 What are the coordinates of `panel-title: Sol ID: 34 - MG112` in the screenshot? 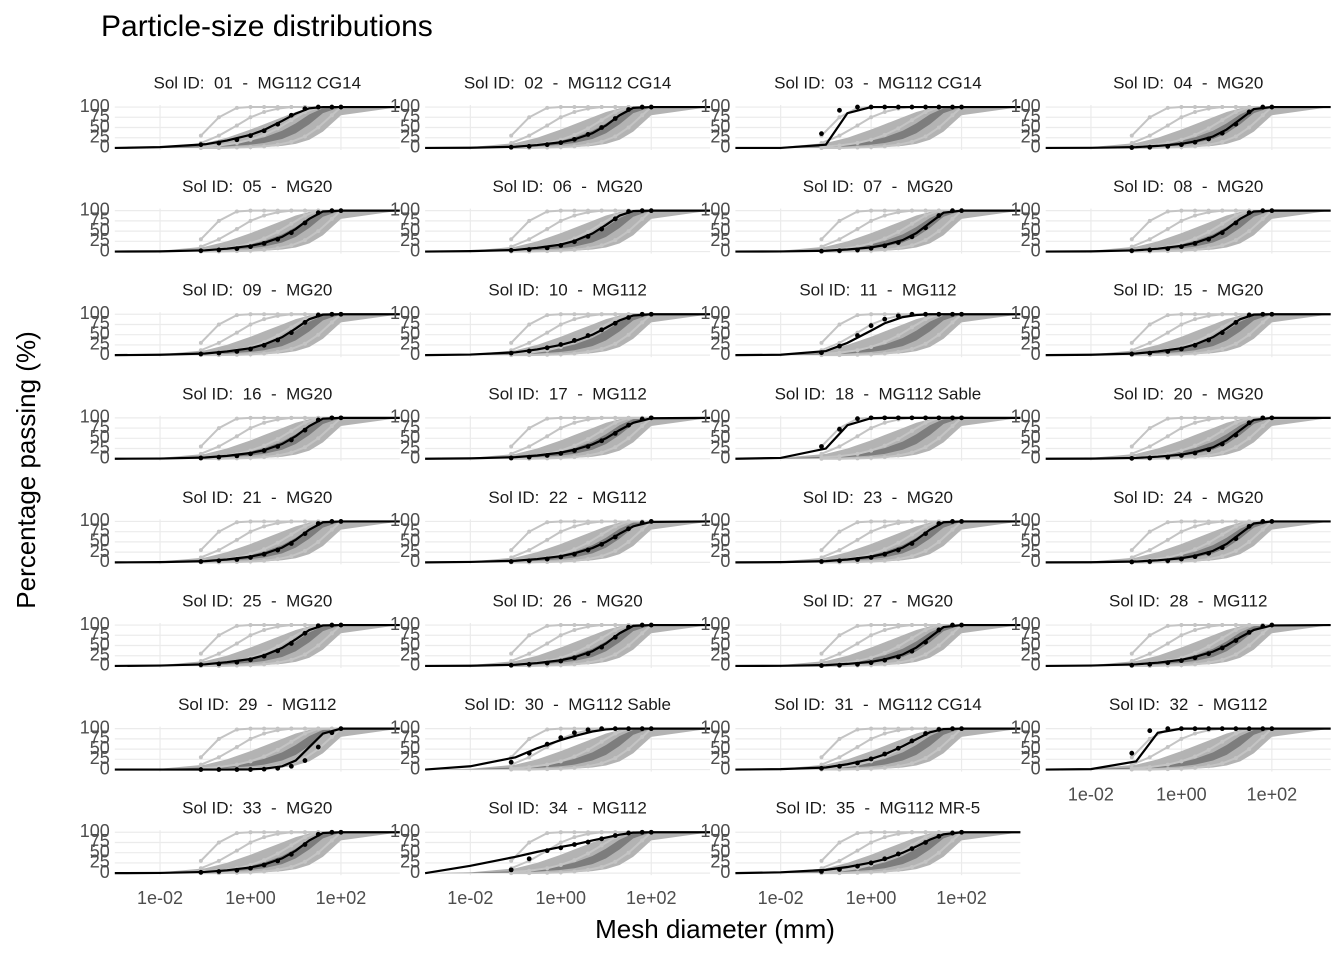 It's located at (567, 808).